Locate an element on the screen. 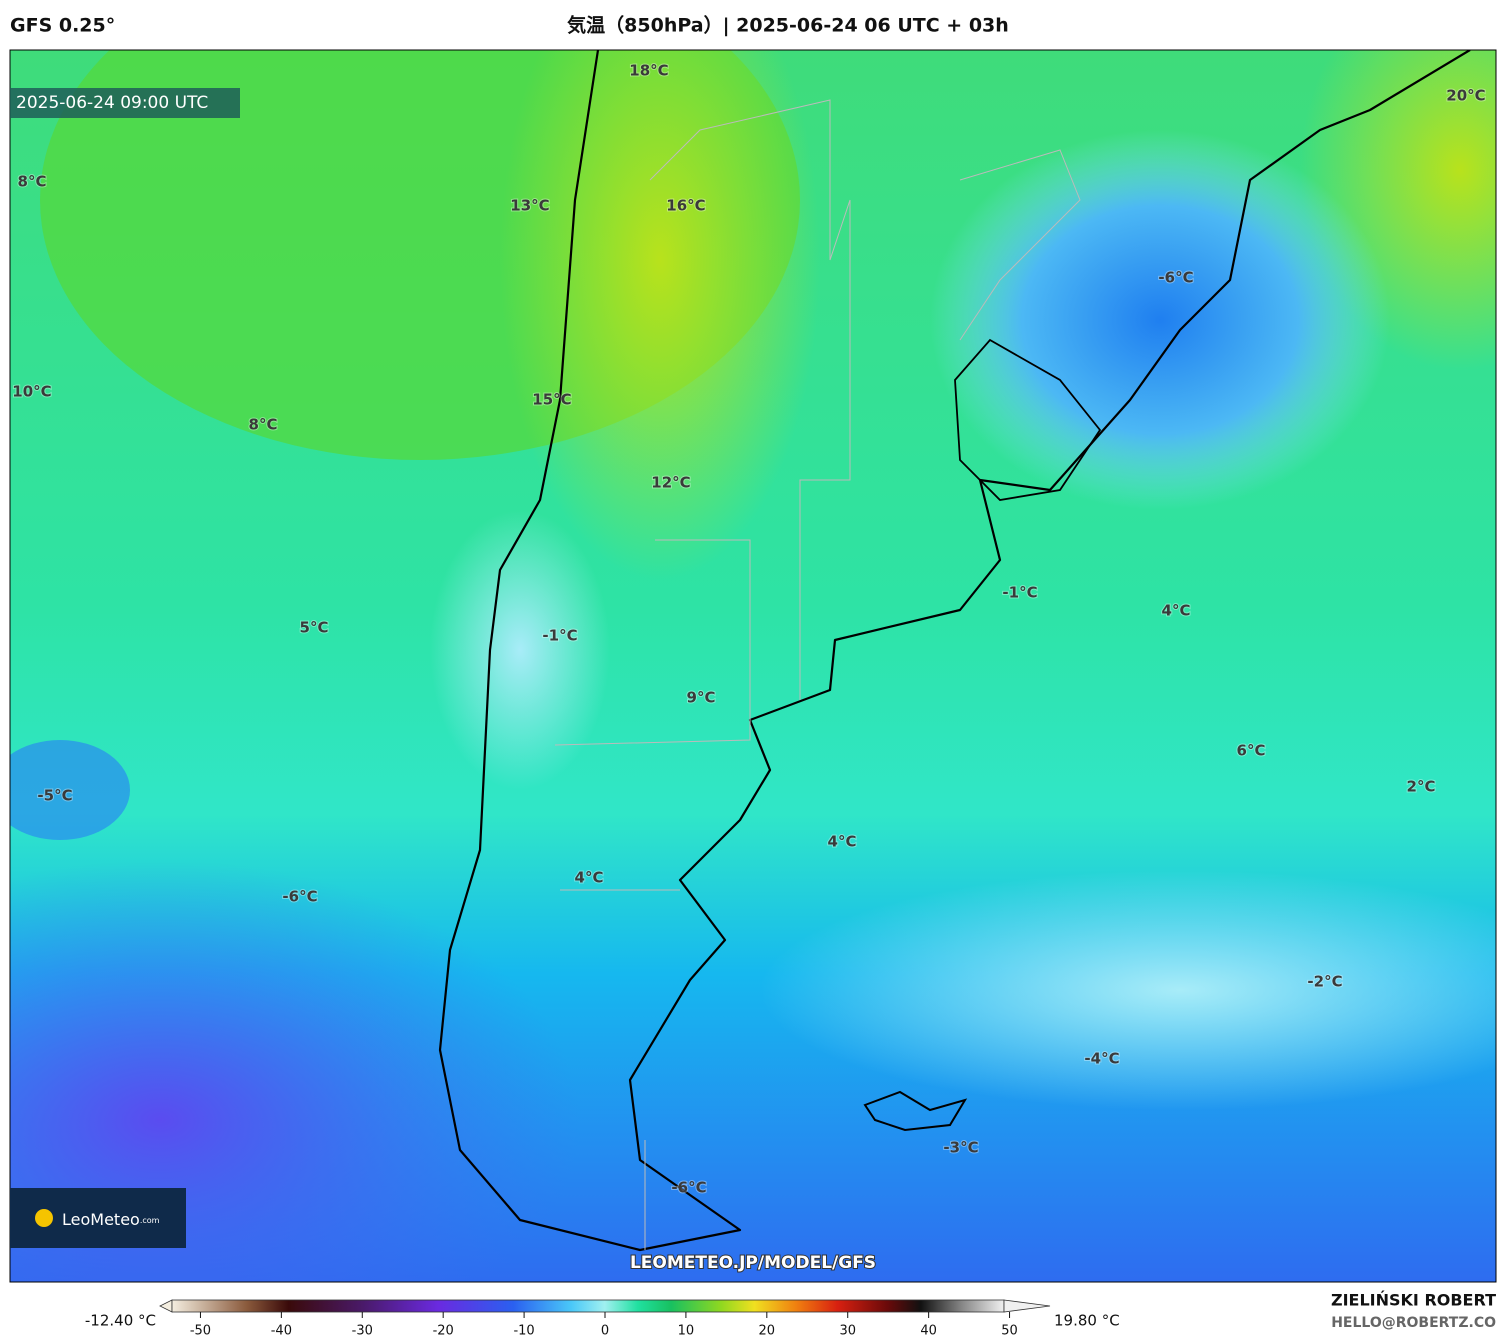  colorbar-tick-label: -20 is located at coordinates (443, 1331).